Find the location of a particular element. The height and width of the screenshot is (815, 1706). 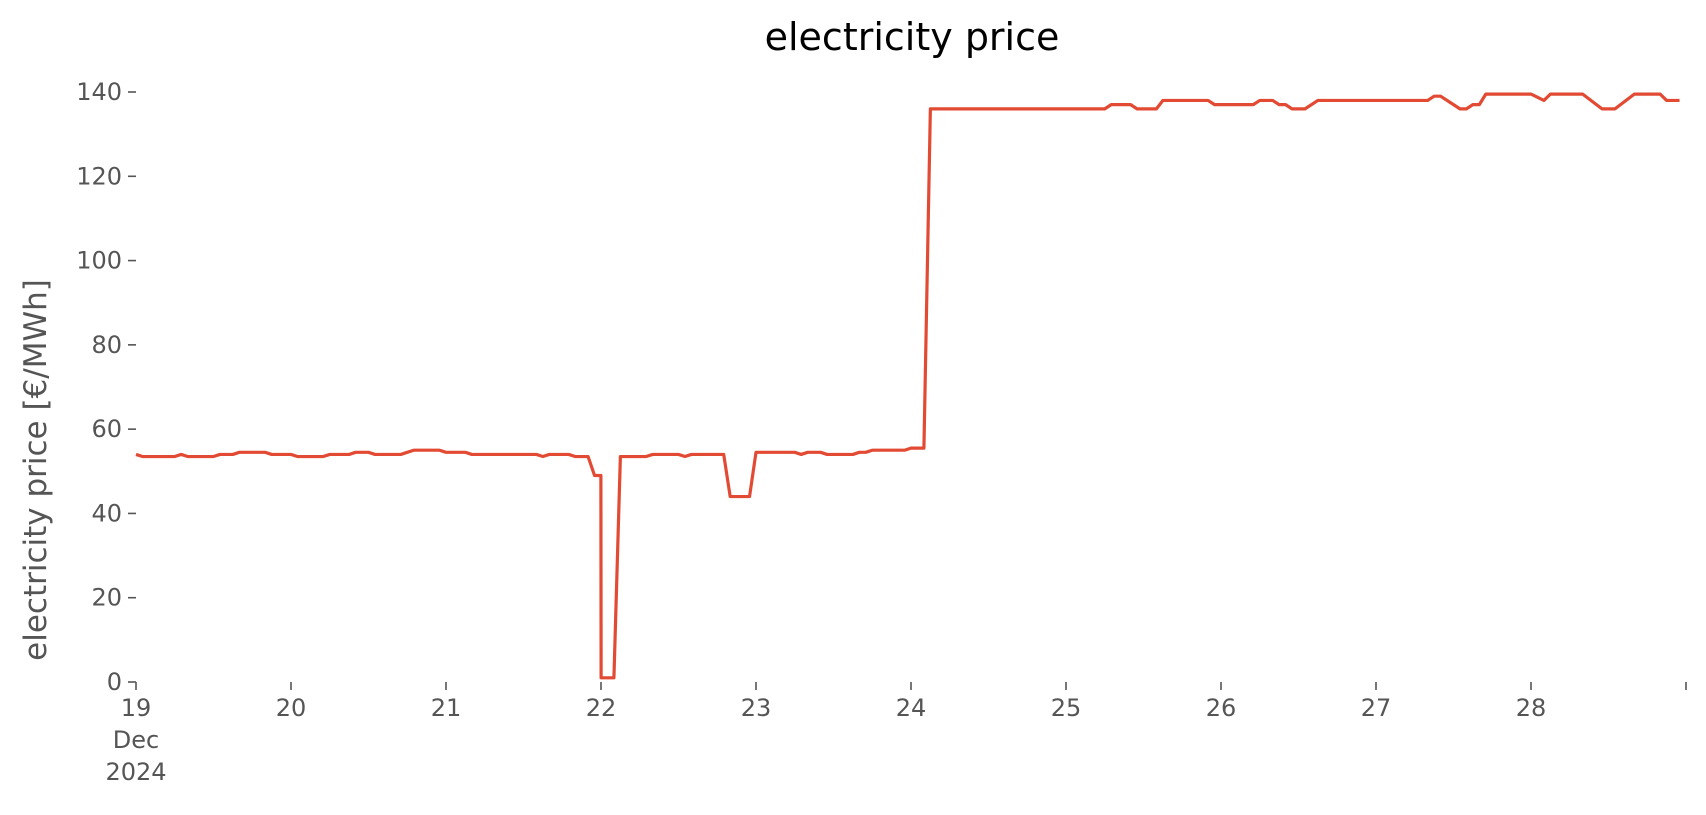

x-tick-sublabel: 2024 is located at coordinates (135, 772).